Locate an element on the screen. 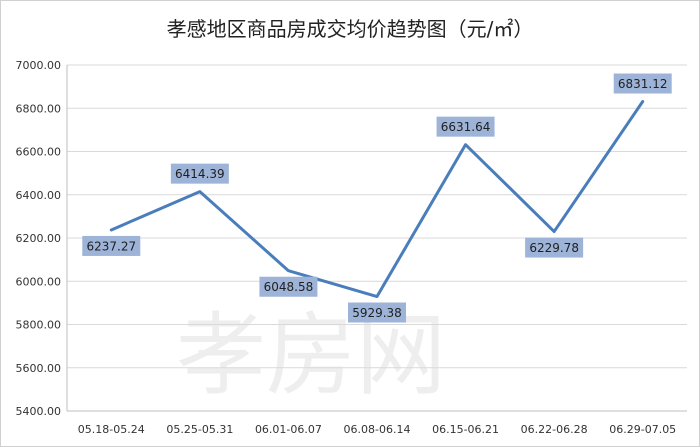 This screenshot has height=447, width=700. y-tick-label: 6000.00 is located at coordinates (39, 281).